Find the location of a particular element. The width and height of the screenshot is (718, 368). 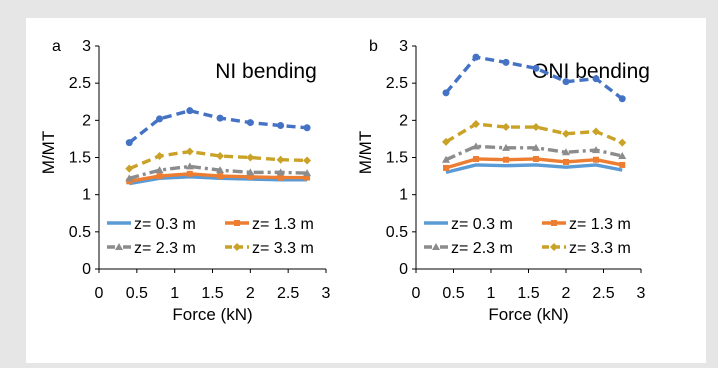

x-tick-label: 0.5 is located at coordinates (137, 293).